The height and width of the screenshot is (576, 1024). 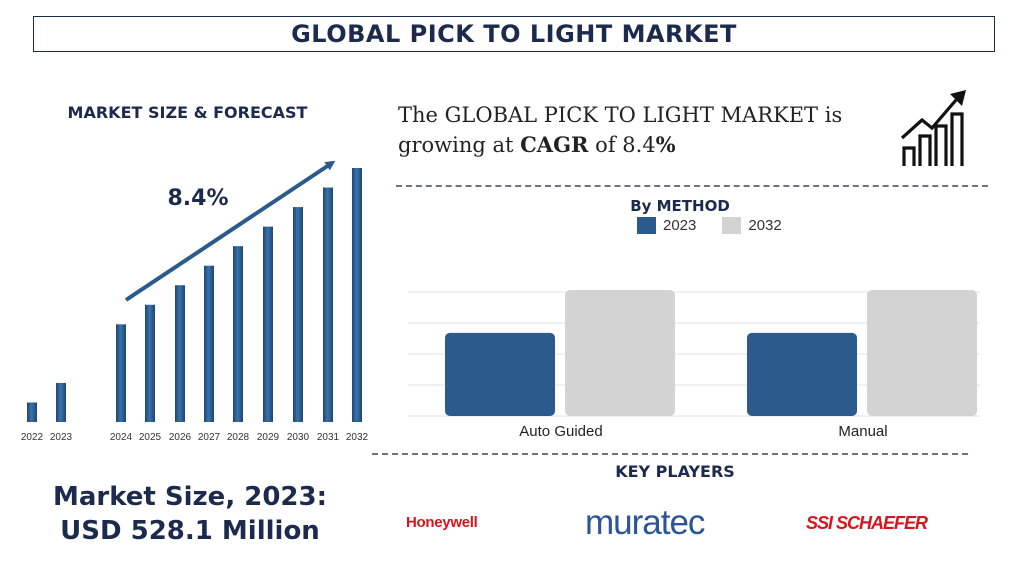 I want to click on divider-bottom, so click(x=670, y=454).